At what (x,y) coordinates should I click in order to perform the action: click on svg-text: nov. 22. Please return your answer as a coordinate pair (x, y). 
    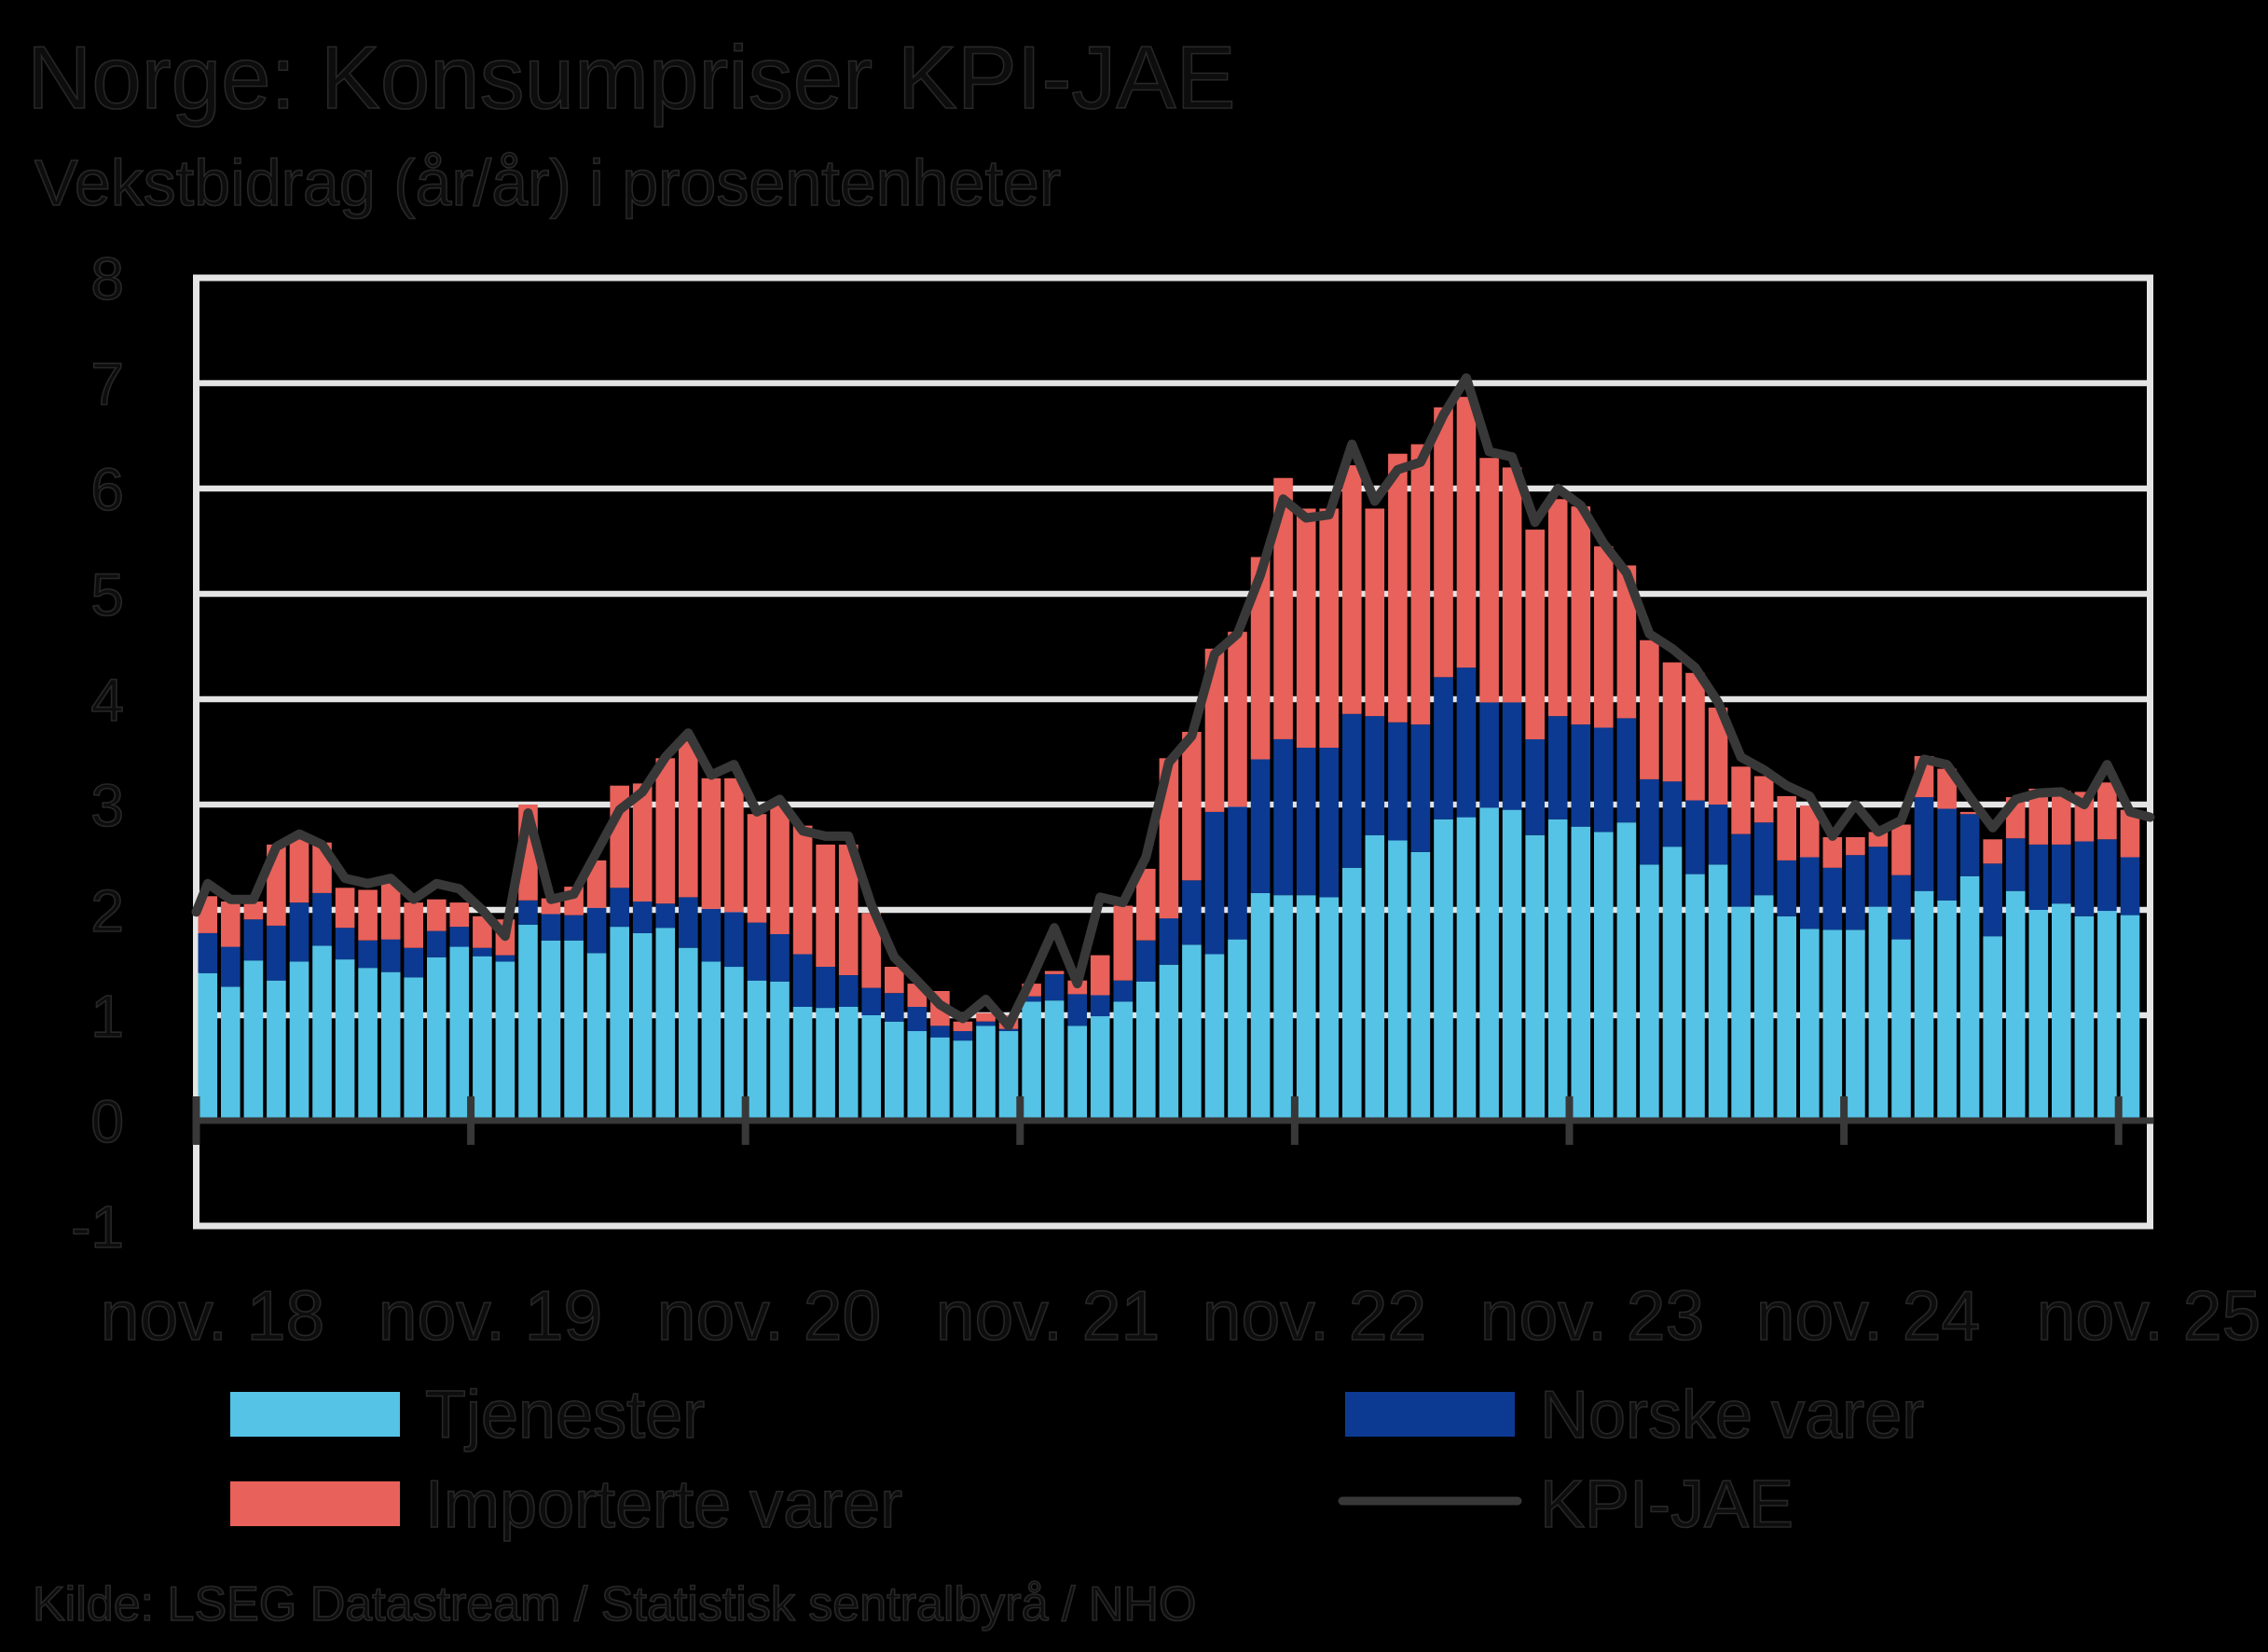
    Looking at the image, I should click on (1315, 1315).